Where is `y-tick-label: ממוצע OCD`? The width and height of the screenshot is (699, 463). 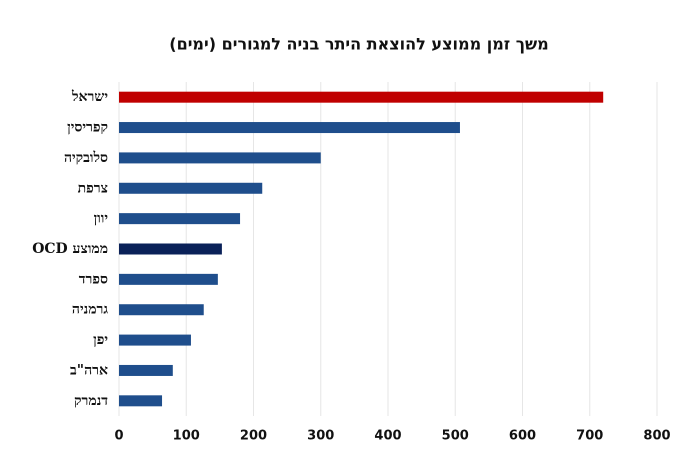
y-tick-label: ממוצע OCD is located at coordinates (70, 249).